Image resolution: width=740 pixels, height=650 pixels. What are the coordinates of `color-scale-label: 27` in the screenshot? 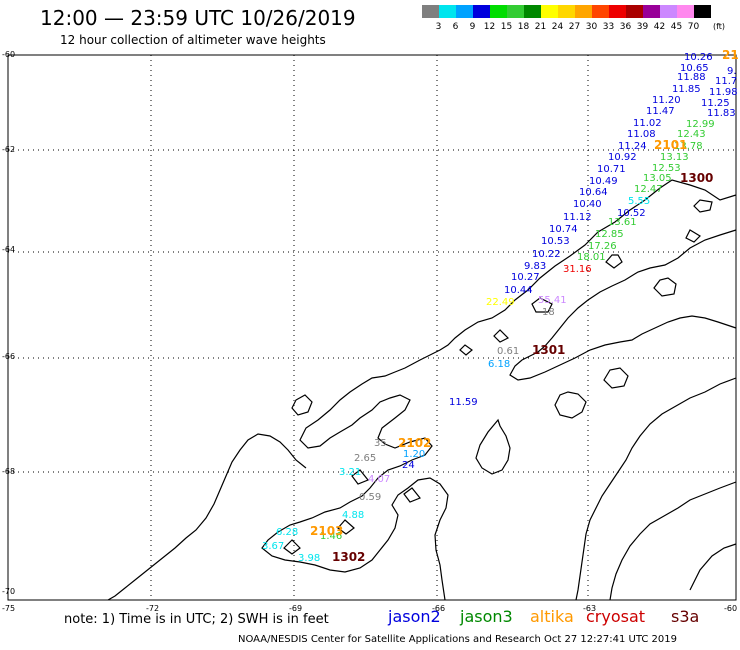 It's located at (574, 27).